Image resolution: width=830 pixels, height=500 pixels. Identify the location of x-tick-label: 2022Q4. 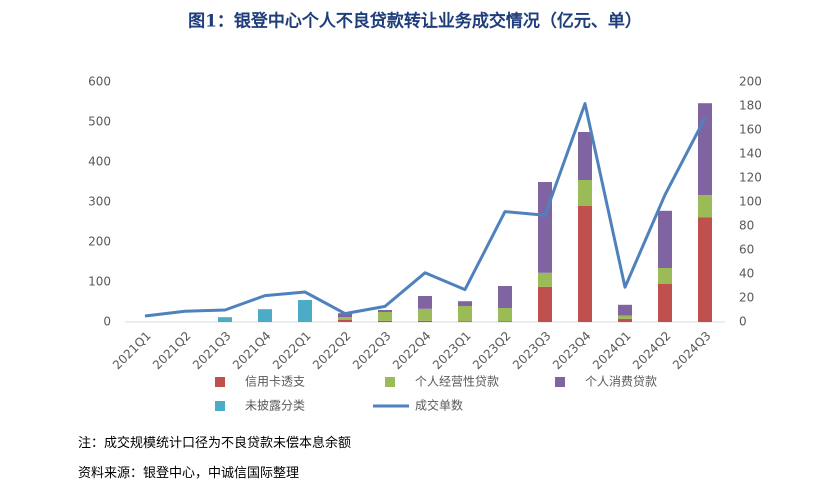
(412, 351).